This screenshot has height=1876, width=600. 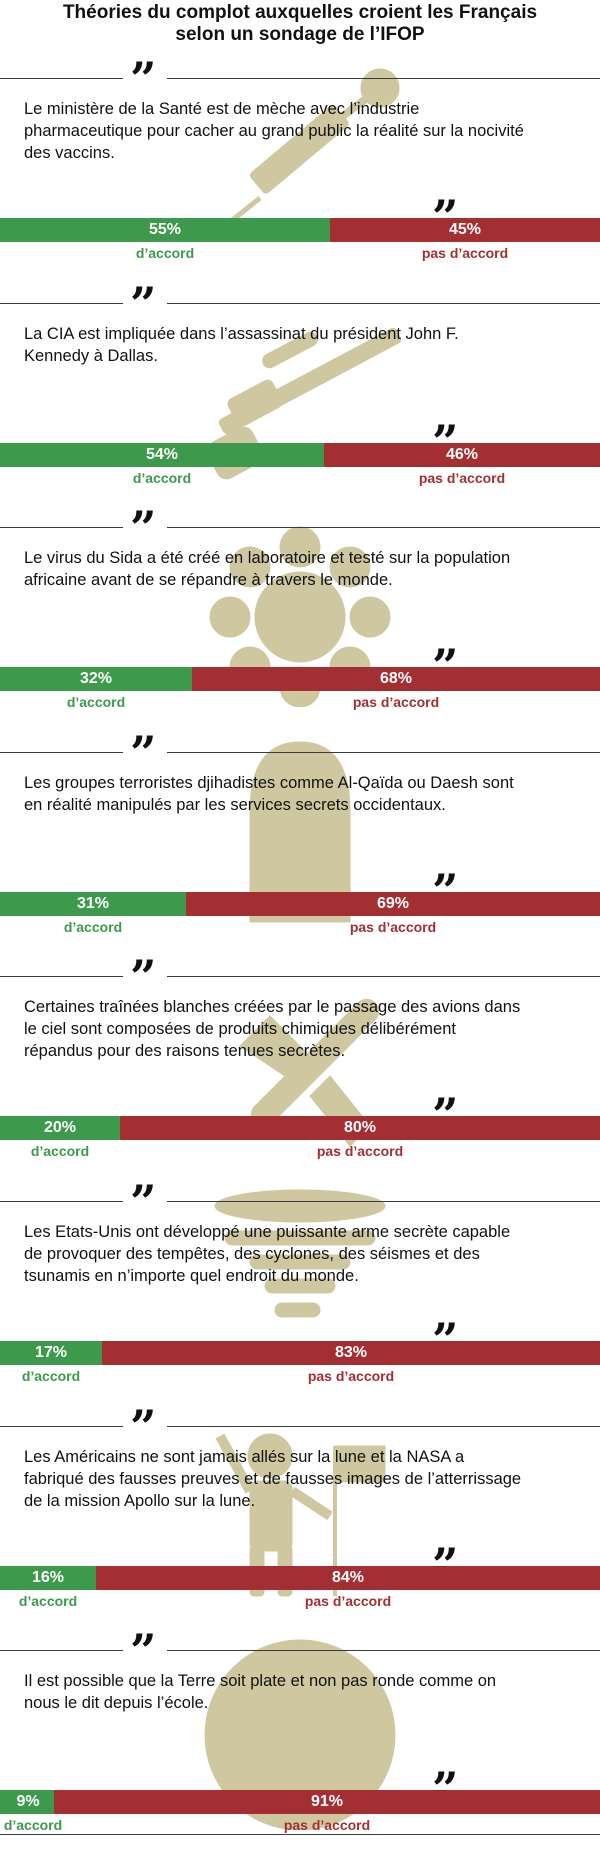 I want to click on disagree-percent-label: 91%, so click(x=327, y=1802).